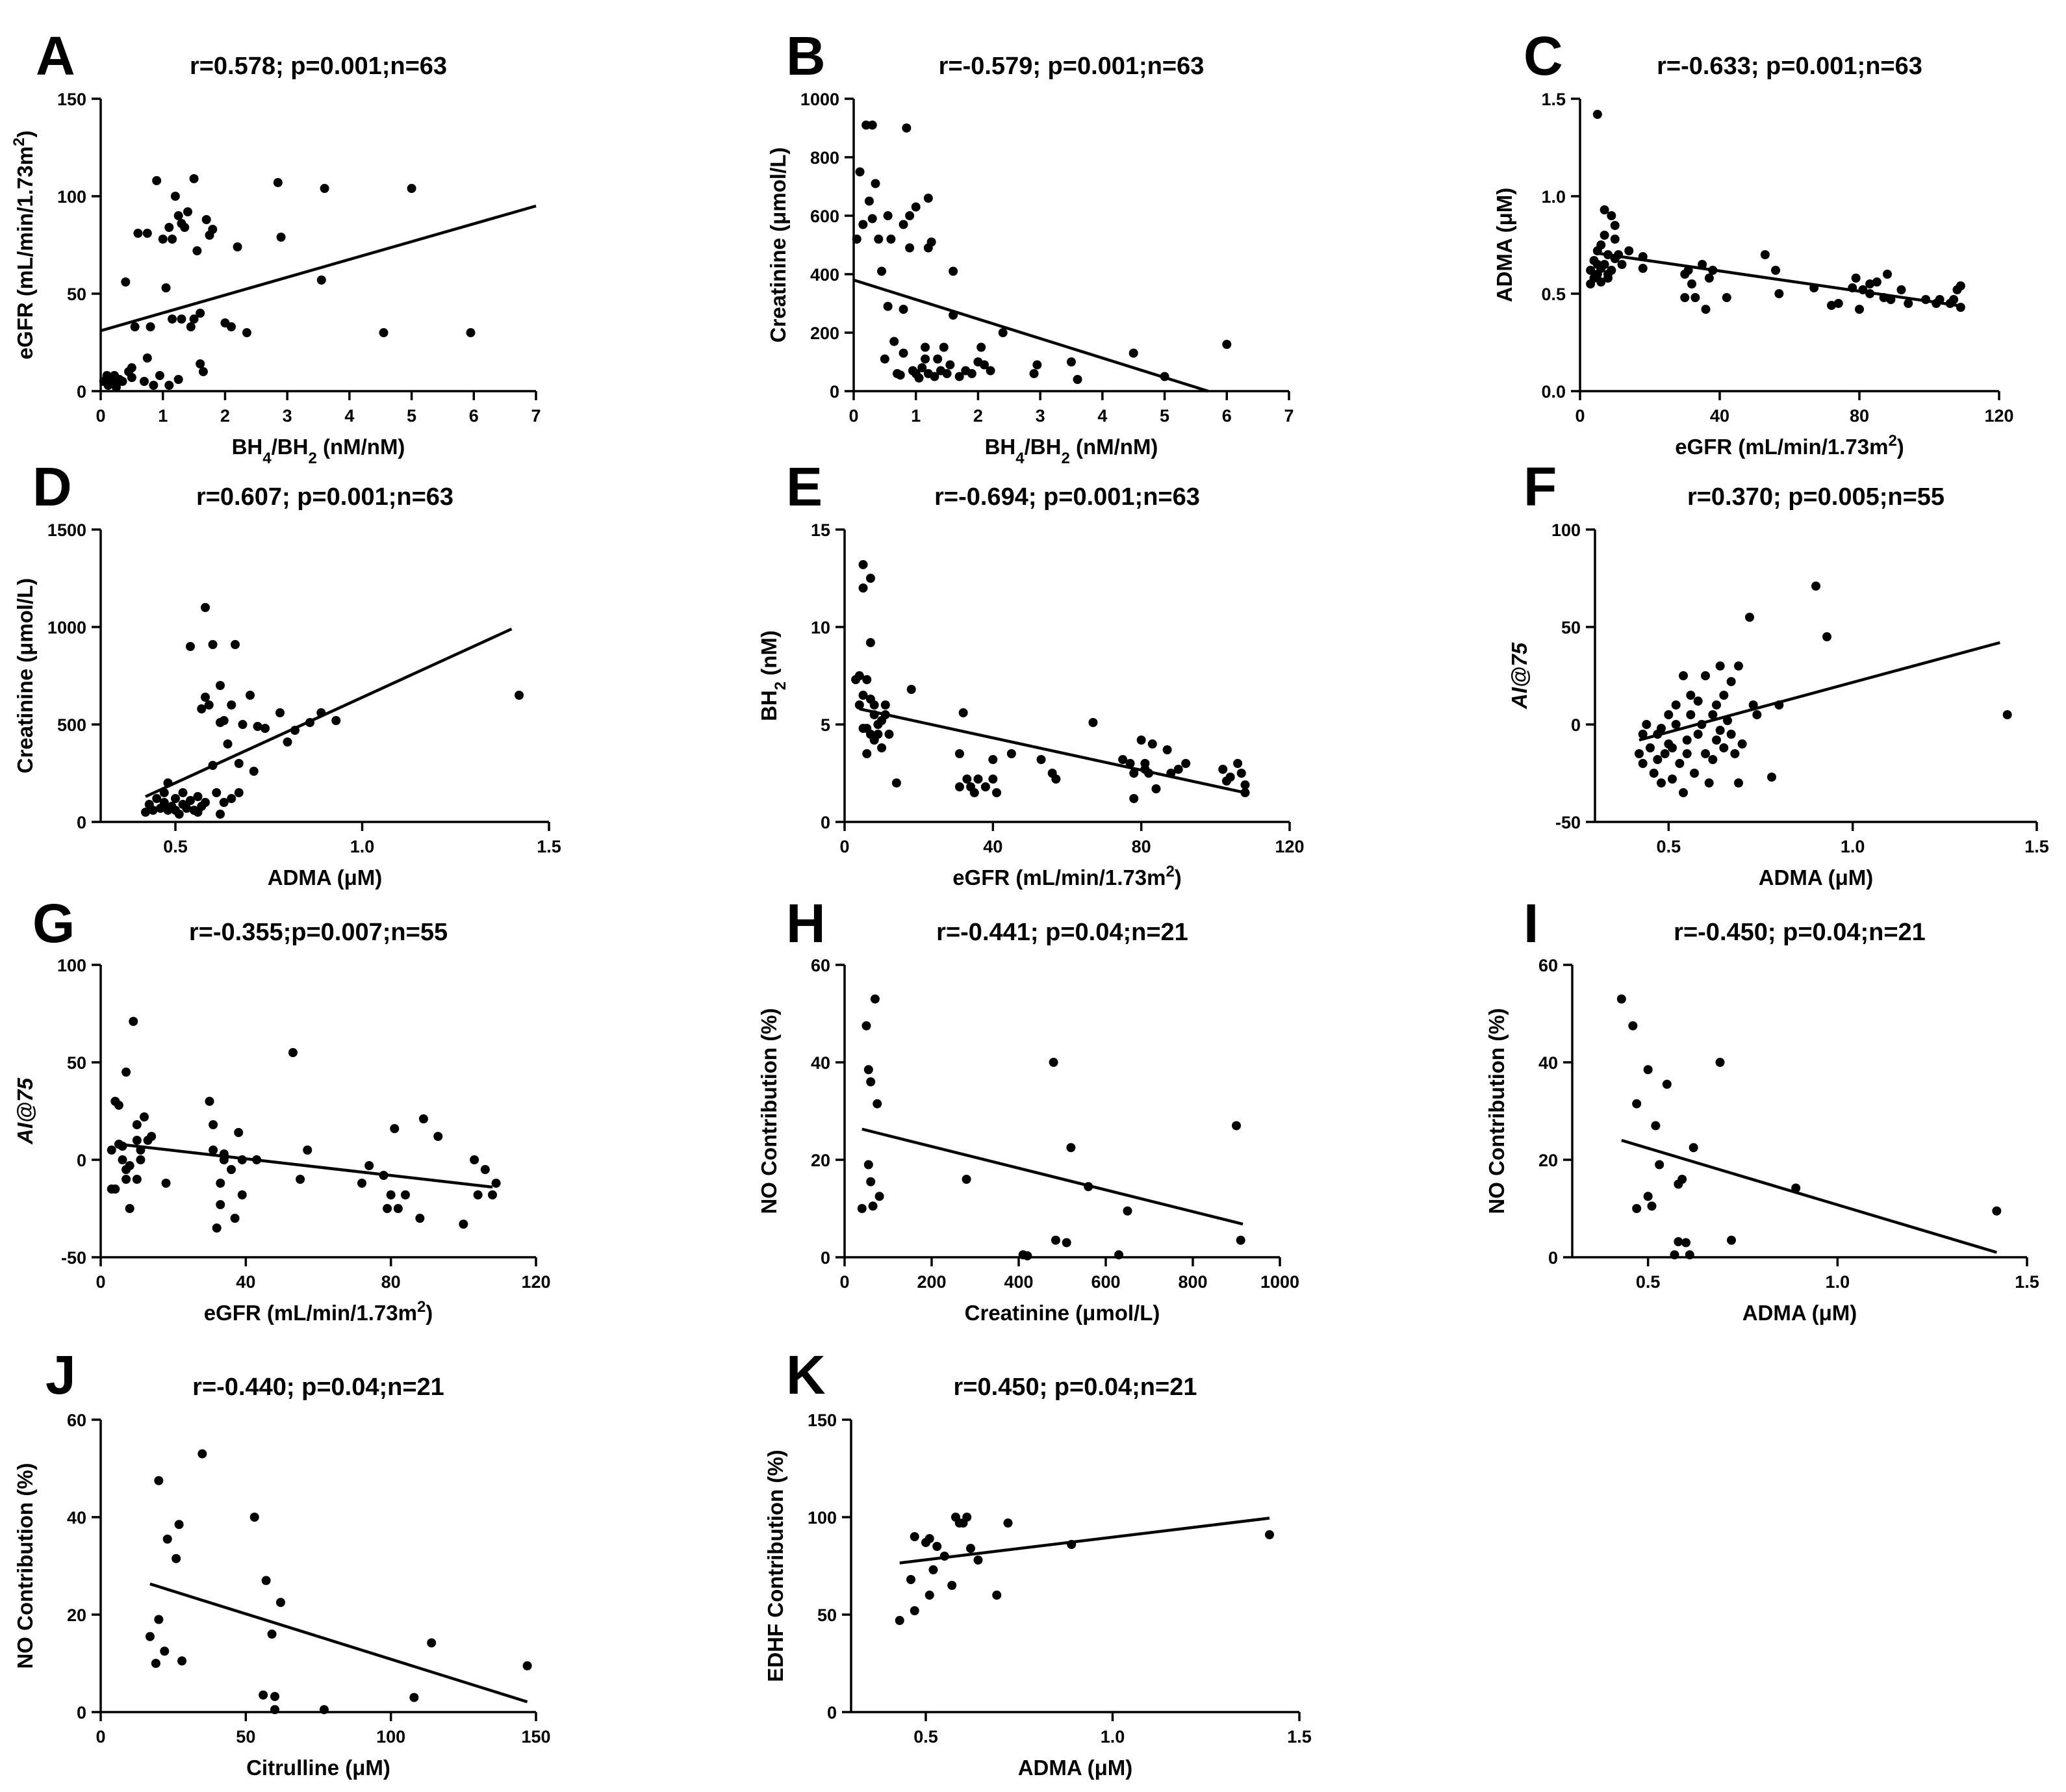 The width and height of the screenshot is (2066, 1792). I want to click on y-axis-label: ADMA (μM), so click(1504, 245).